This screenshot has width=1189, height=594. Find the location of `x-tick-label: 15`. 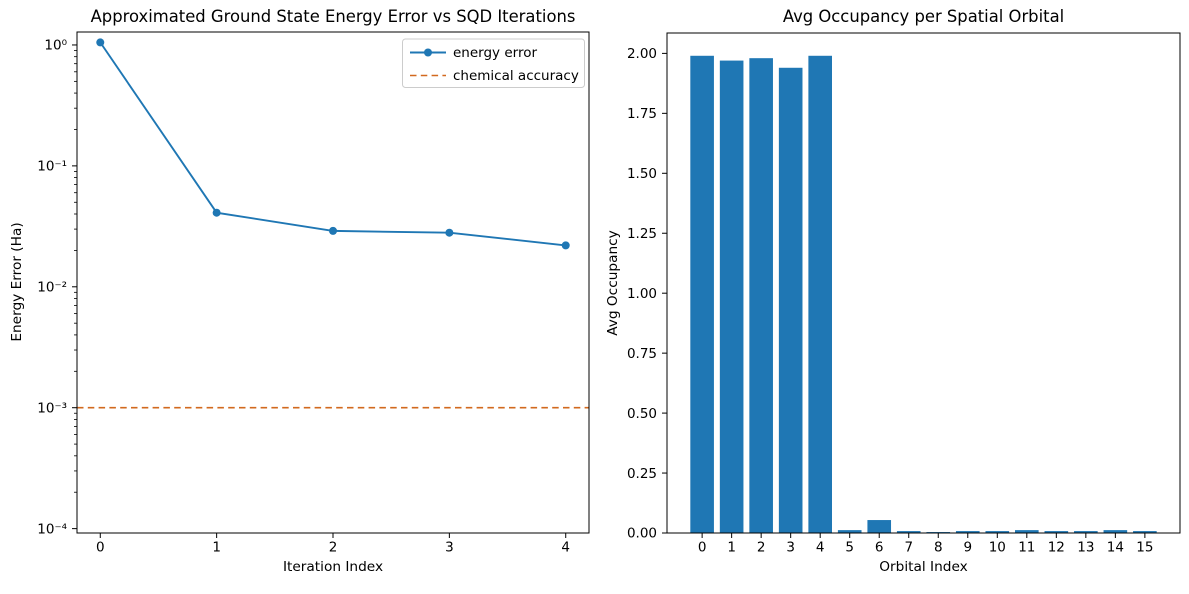

x-tick-label: 15 is located at coordinates (1144, 548).